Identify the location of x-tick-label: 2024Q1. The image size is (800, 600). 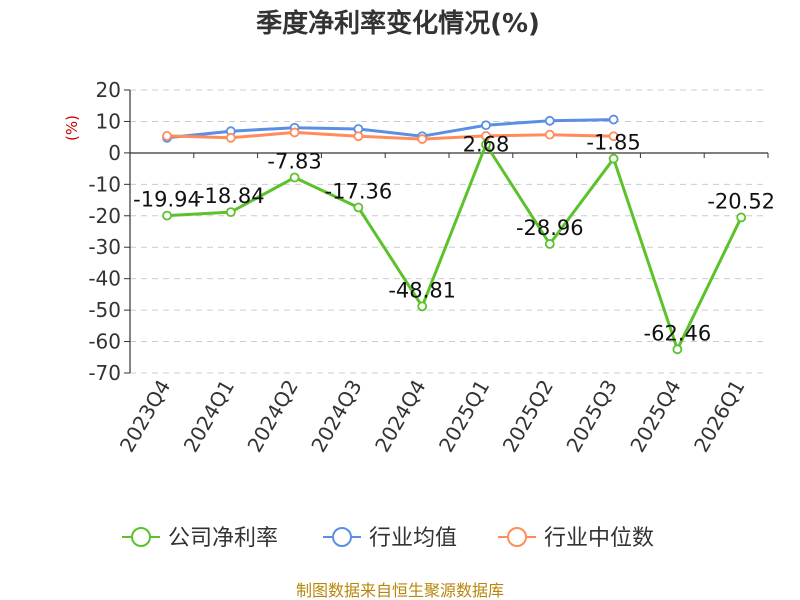
(209, 416).